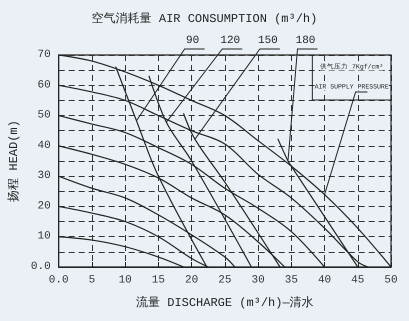  What do you see at coordinates (44, 85) in the screenshot?
I see `y-tick-label: 60` at bounding box center [44, 85].